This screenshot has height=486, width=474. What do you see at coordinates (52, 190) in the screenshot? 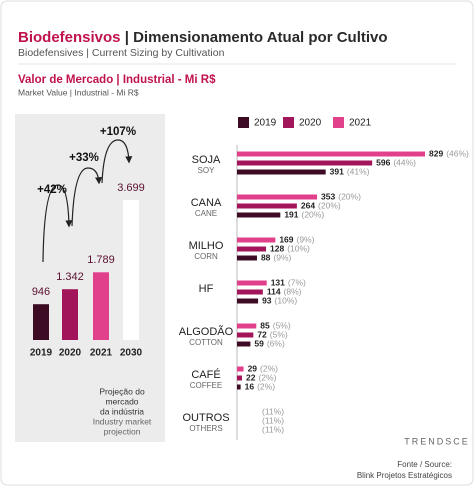
I see `growth-label: +42%` at bounding box center [52, 190].